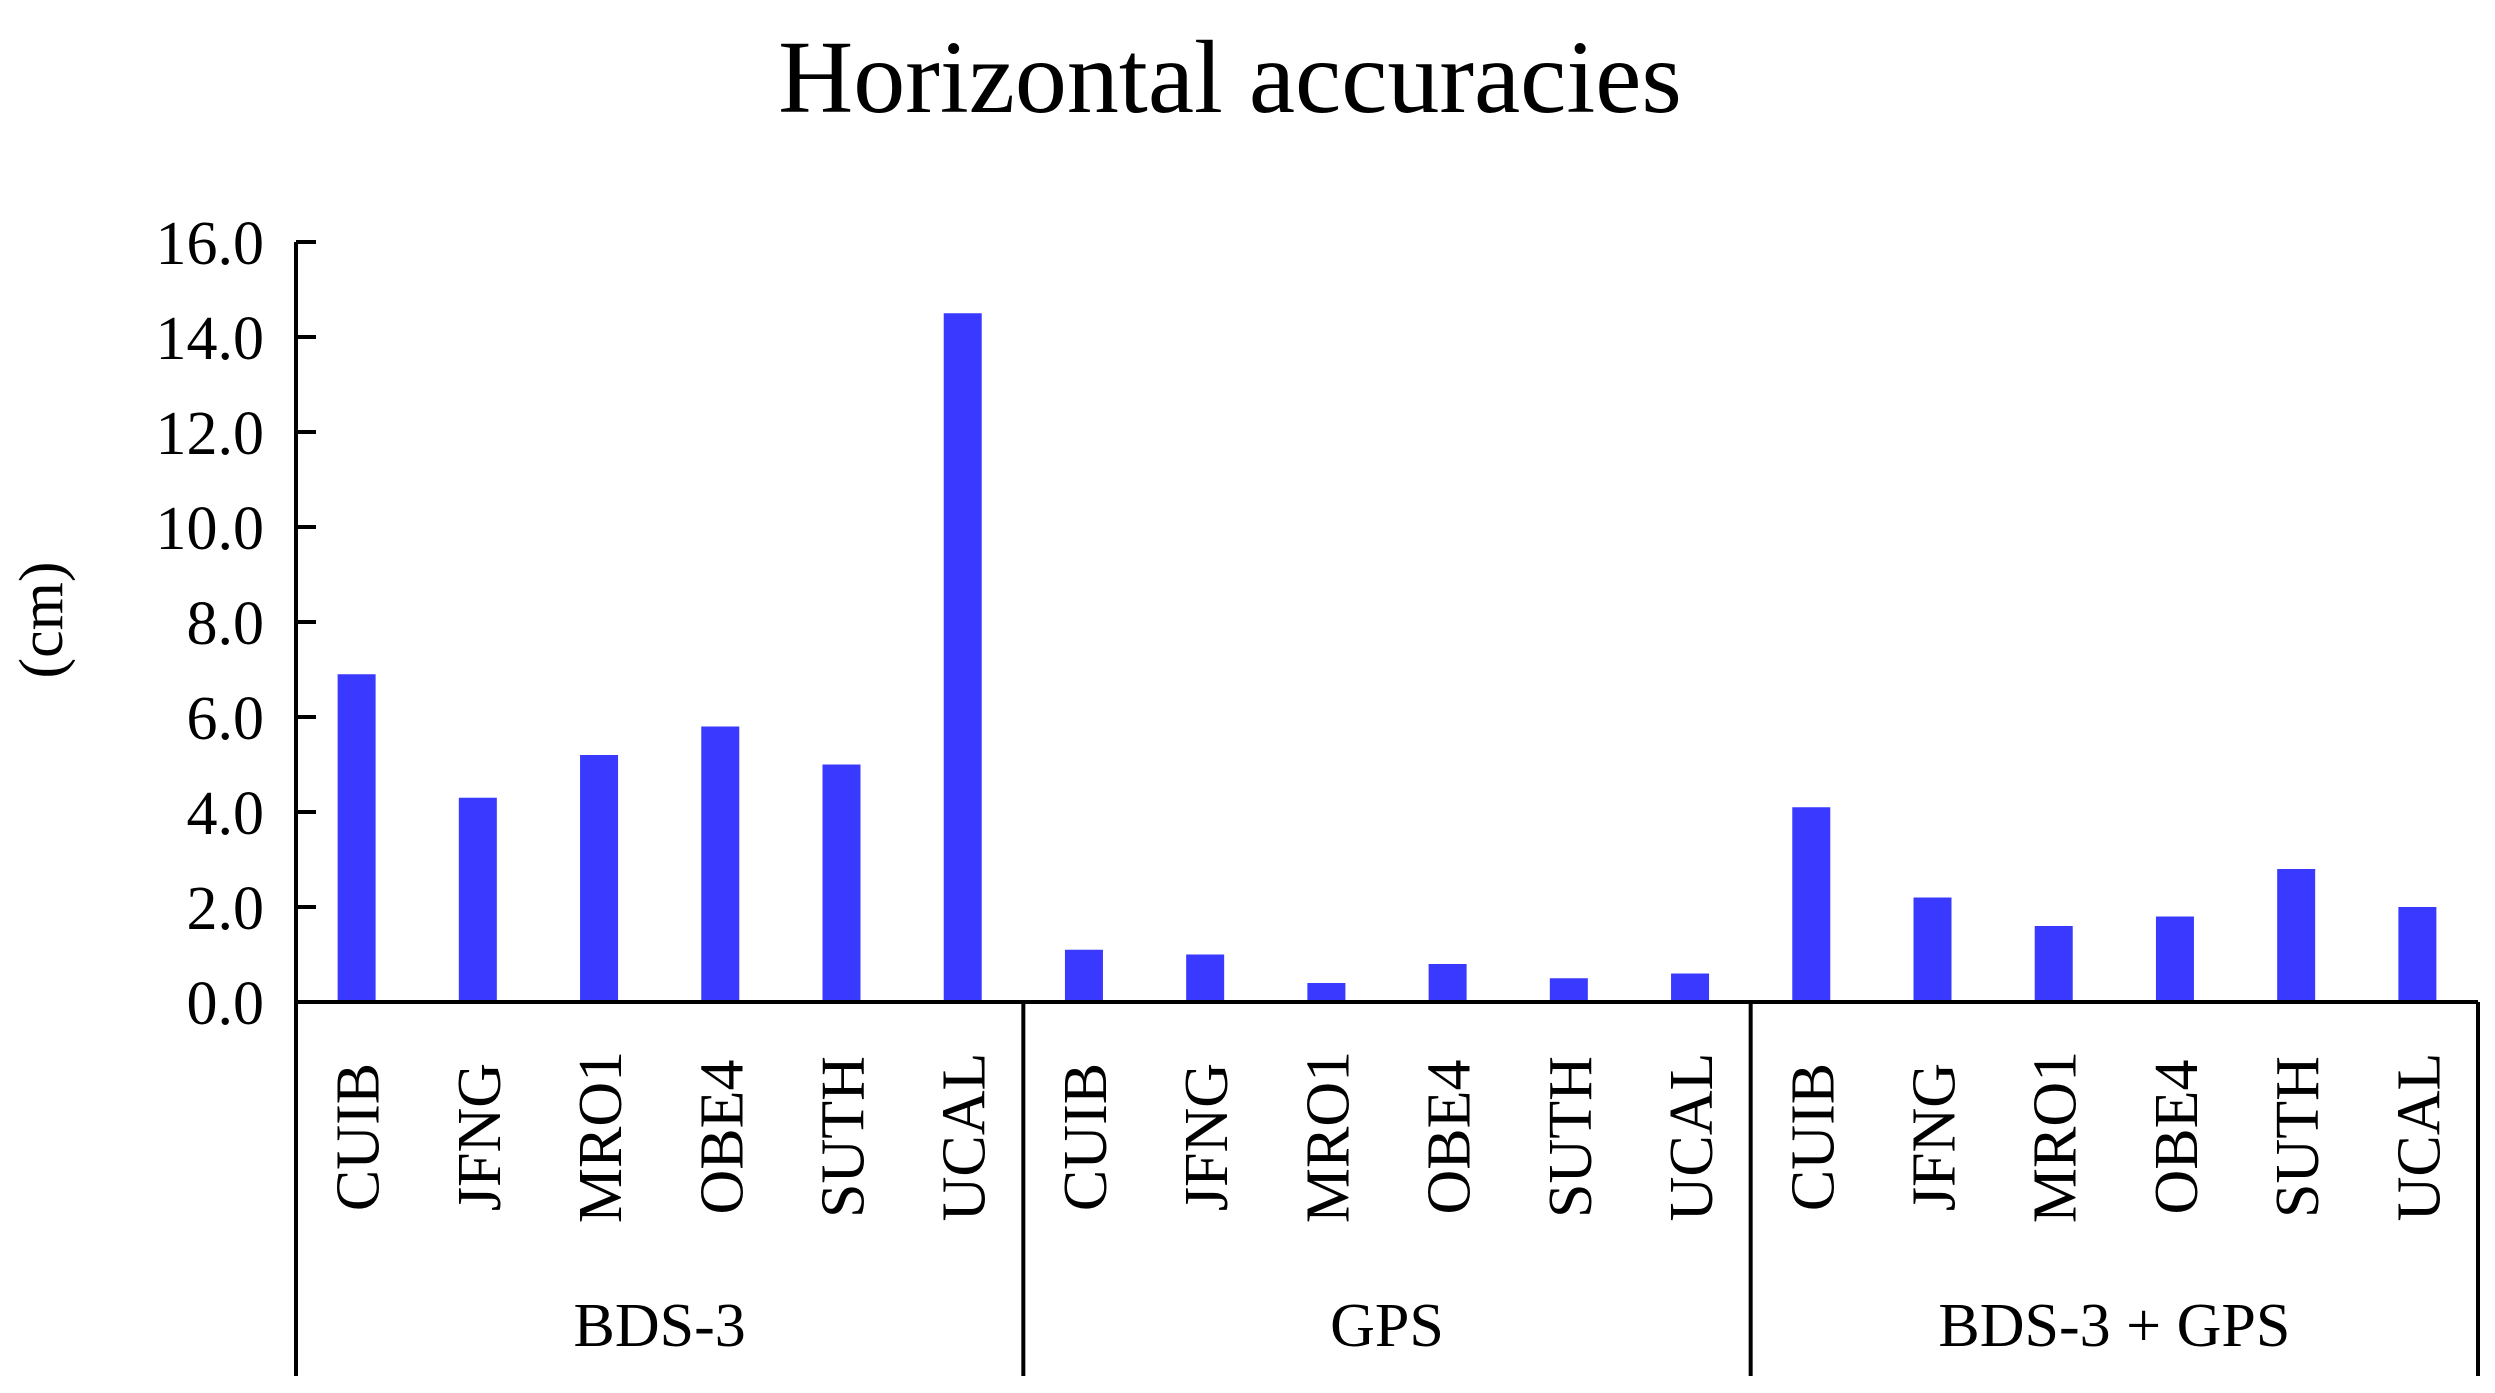 This screenshot has height=1393, width=2495. Describe the element at coordinates (226, 624) in the screenshot. I see `y-tick-label: 8.0` at that location.